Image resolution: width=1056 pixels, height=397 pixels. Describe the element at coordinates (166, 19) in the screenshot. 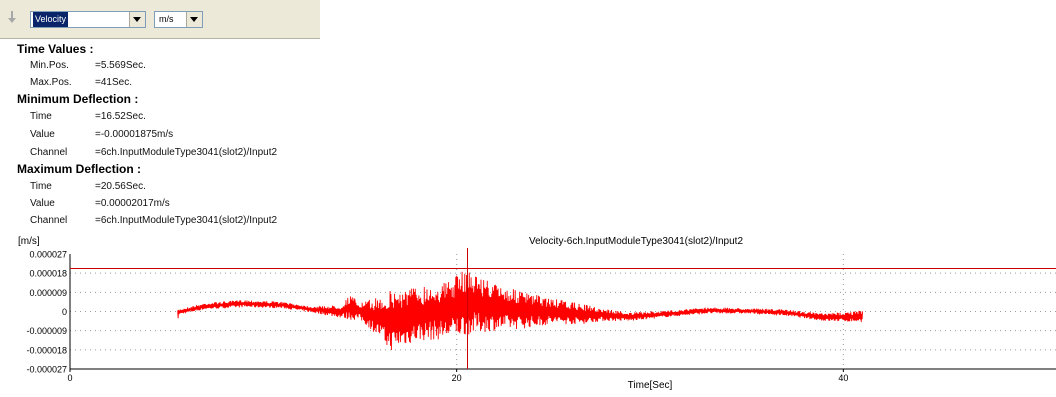

I see `unit-select-value: m/s` at that location.